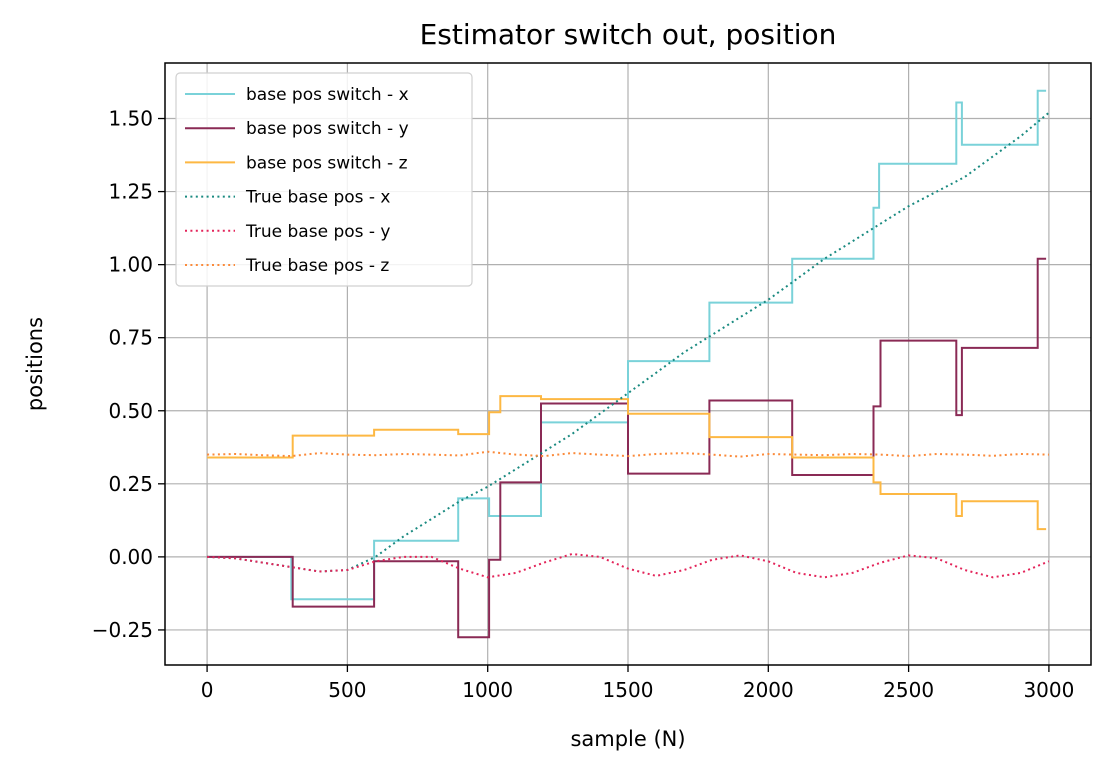 The image size is (1113, 773). I want to click on y-tick-label: 1.25, so click(130, 192).